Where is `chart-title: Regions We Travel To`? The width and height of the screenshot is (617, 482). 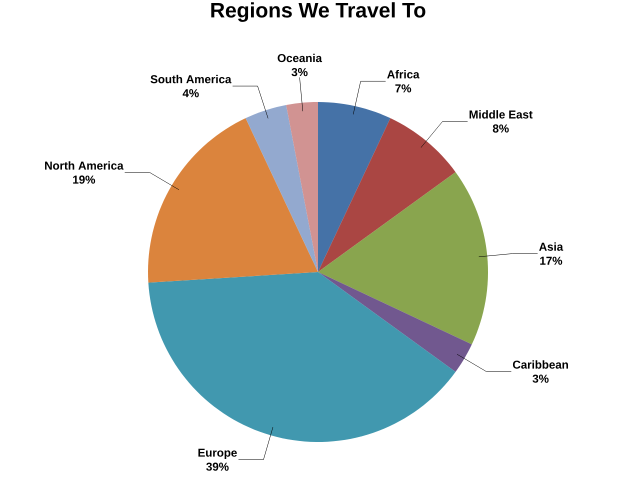 chart-title: Regions We Travel To is located at coordinates (318, 12).